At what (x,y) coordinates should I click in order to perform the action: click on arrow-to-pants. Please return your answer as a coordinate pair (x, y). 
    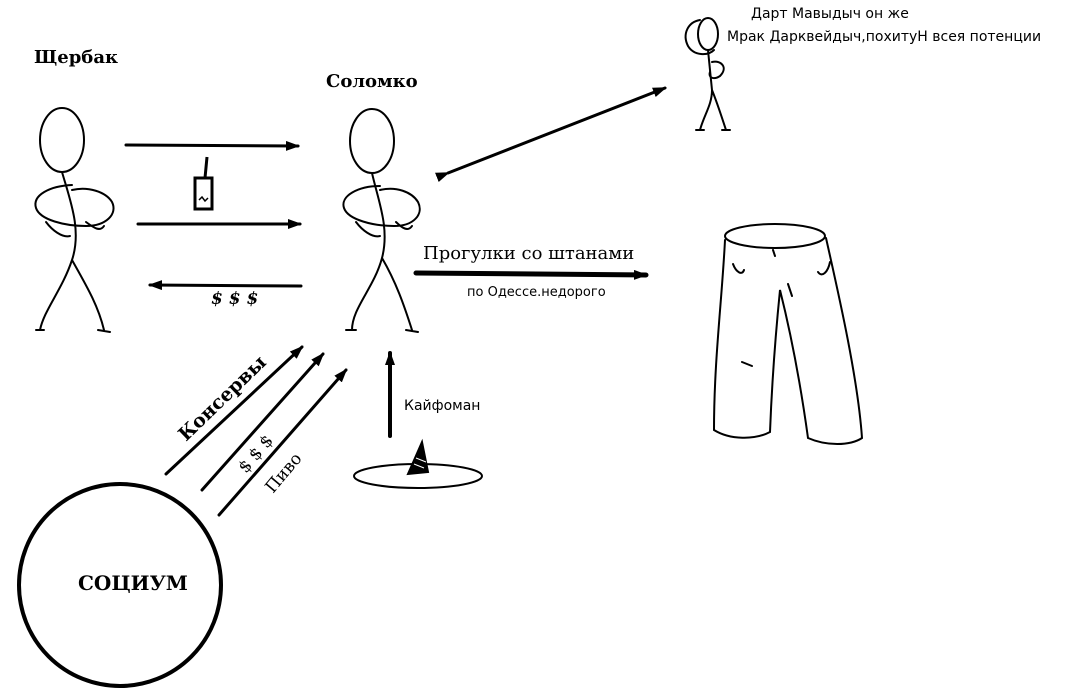
    Looking at the image, I should click on (531, 274).